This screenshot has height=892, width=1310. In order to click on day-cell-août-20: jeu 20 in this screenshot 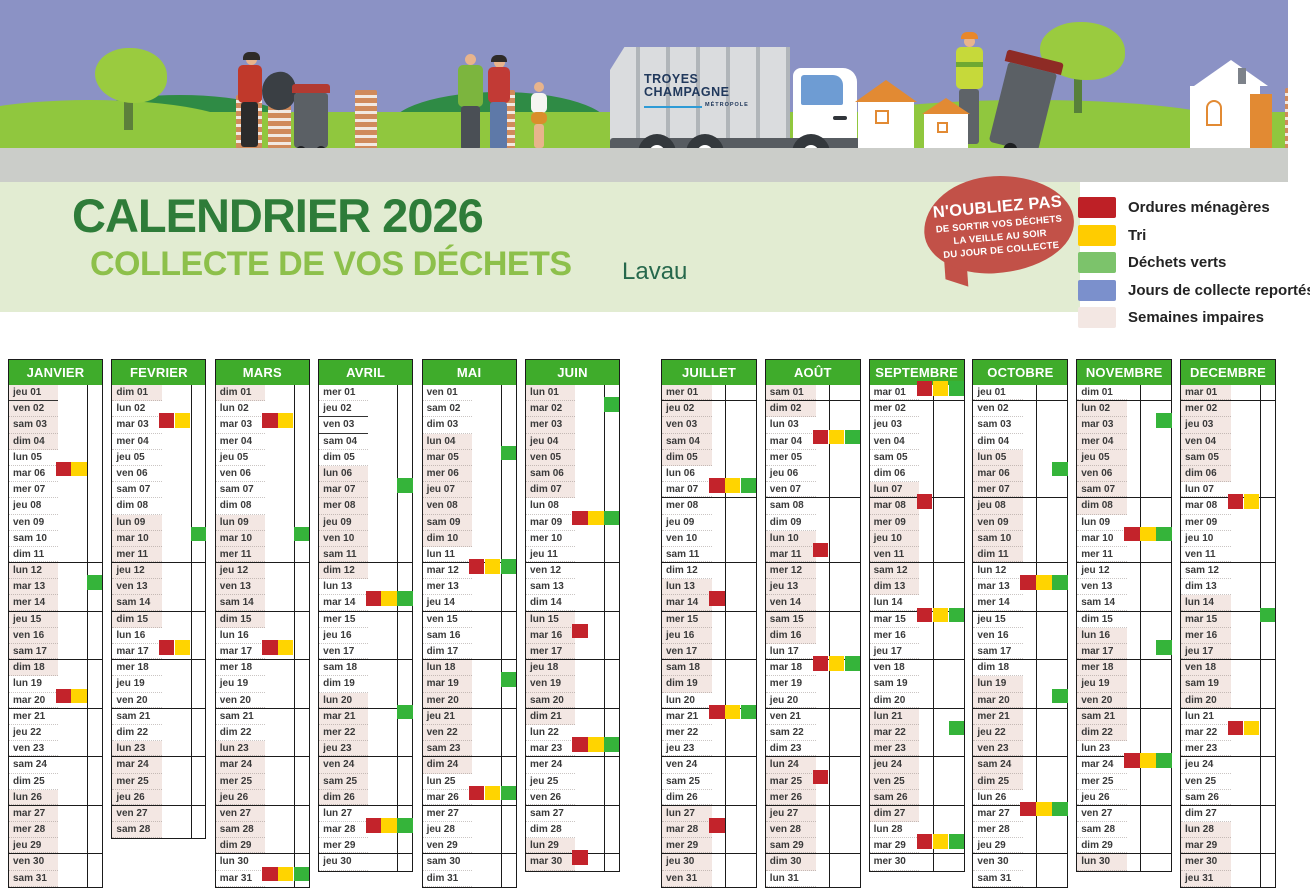, I will do `click(812, 701)`.